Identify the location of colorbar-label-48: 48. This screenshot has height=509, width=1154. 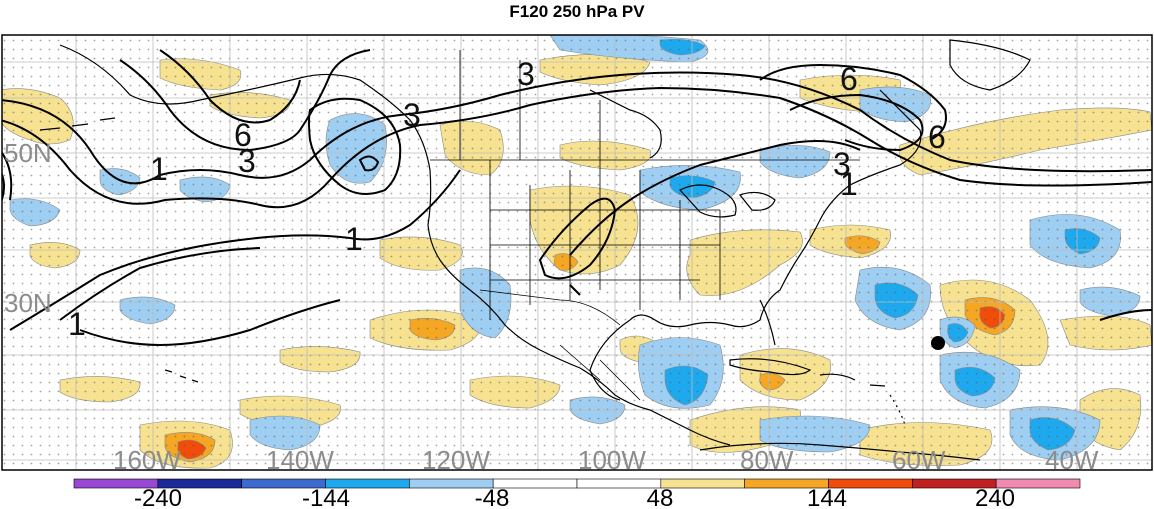
(660, 497).